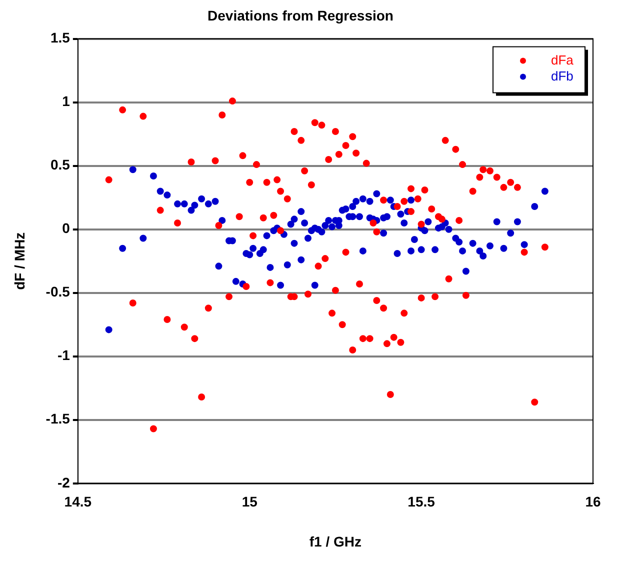 The image size is (621, 563). Describe the element at coordinates (562, 76) in the screenshot. I see `legend-label: dFb` at that location.